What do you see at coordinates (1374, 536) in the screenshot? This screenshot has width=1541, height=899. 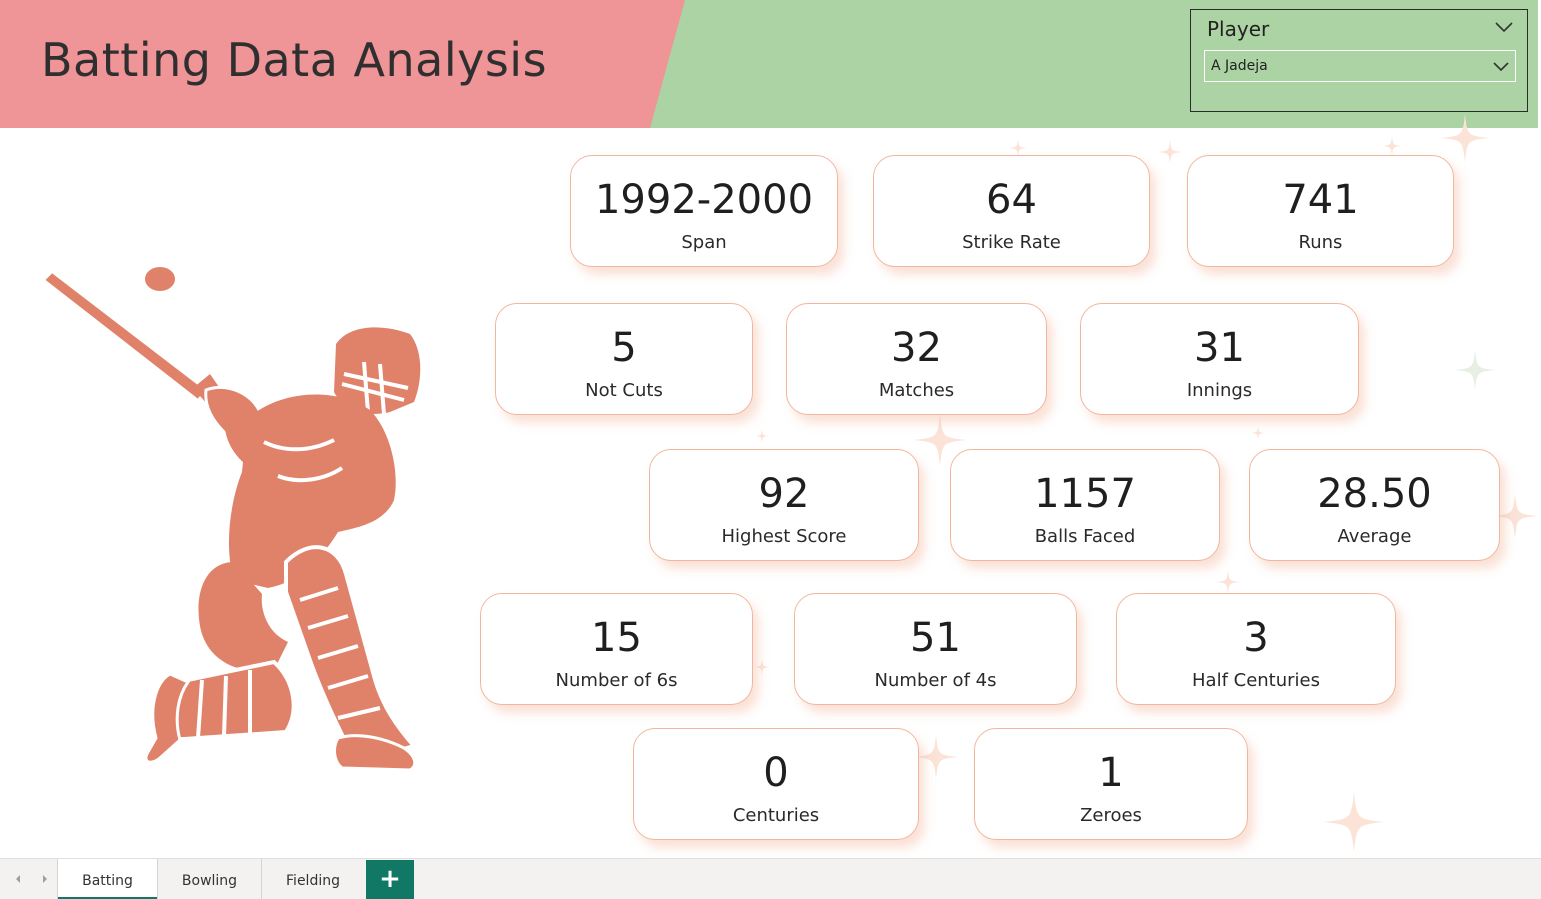 I see `average-label: Average` at bounding box center [1374, 536].